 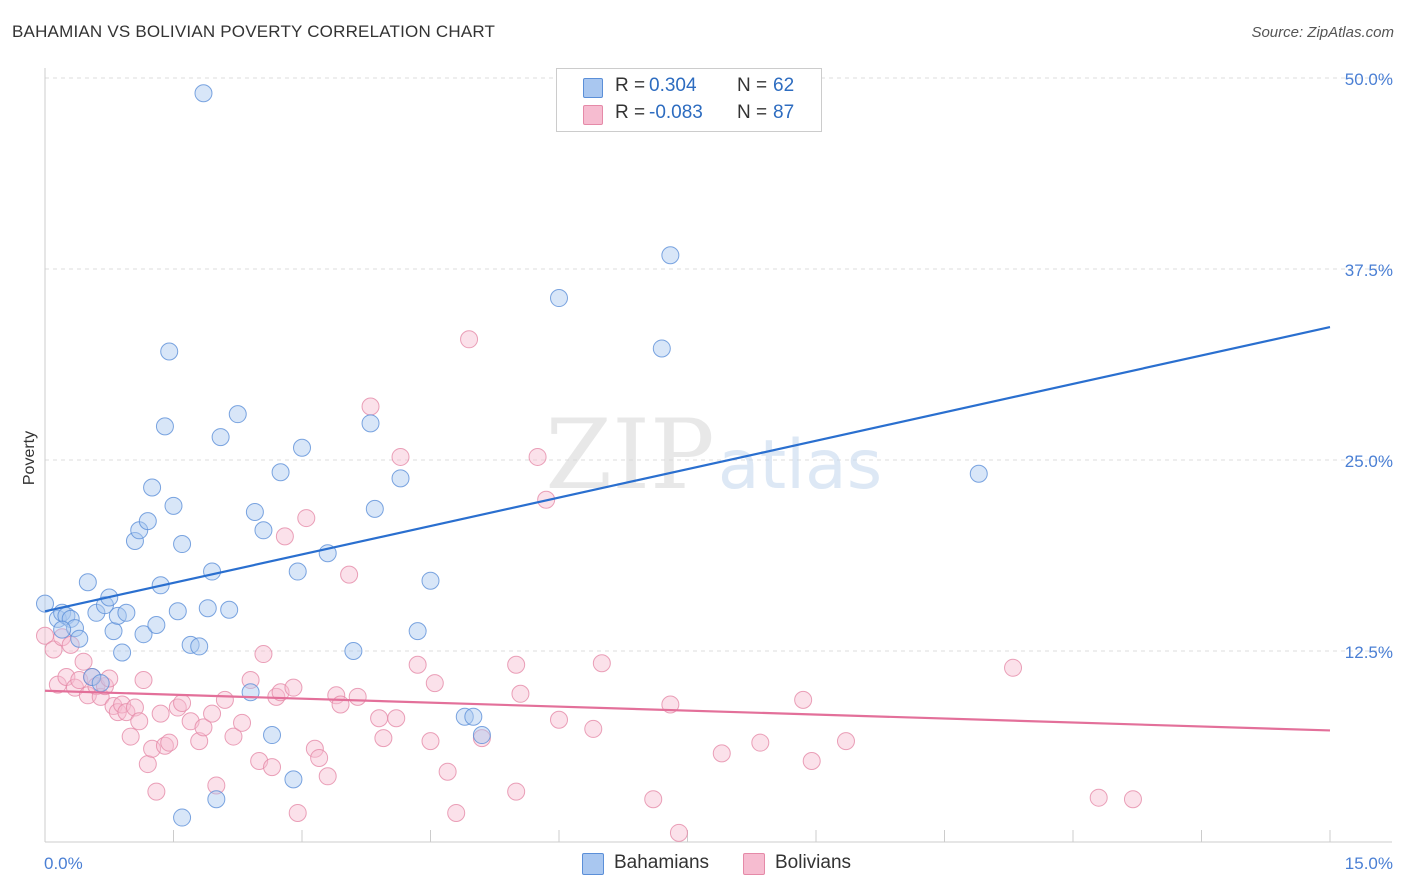 What do you see at coordinates (662, 862) in the screenshot?
I see `bahamian-legend-label: Bahamians` at bounding box center [662, 862].